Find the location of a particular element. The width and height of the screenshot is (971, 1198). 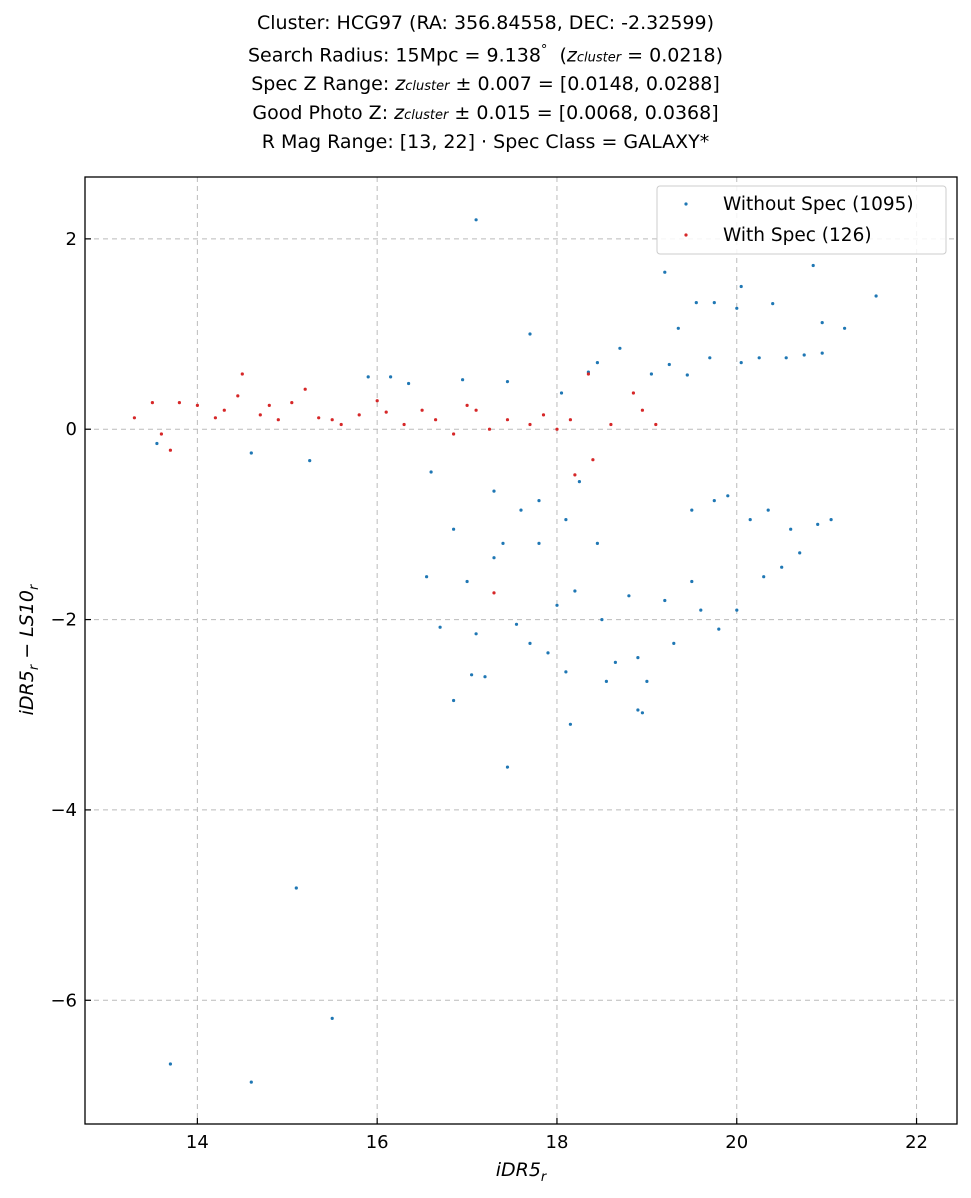

y-tick-label: 2 is located at coordinates (71, 239).